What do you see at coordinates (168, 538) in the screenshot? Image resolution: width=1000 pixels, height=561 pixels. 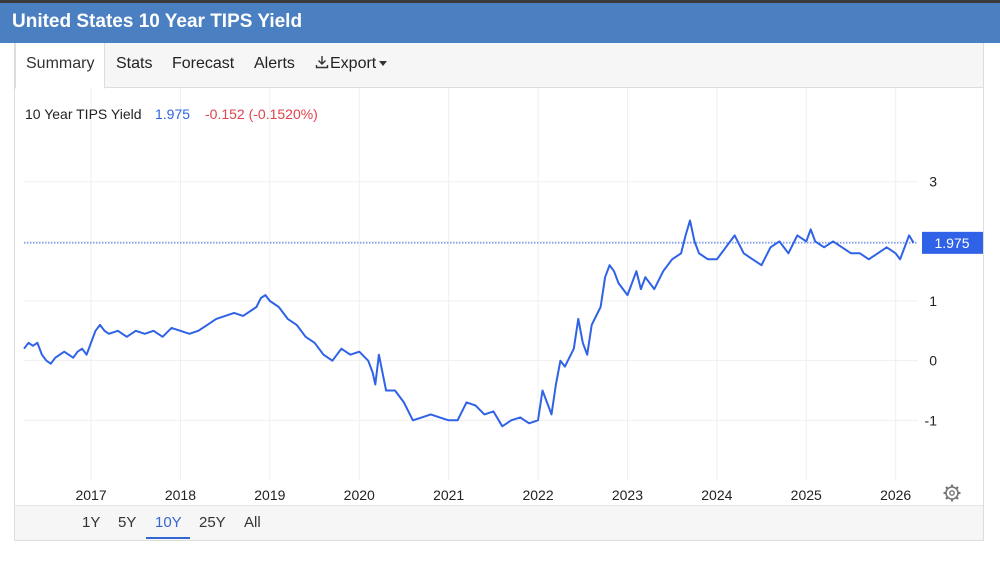 I see `range-active-underline` at bounding box center [168, 538].